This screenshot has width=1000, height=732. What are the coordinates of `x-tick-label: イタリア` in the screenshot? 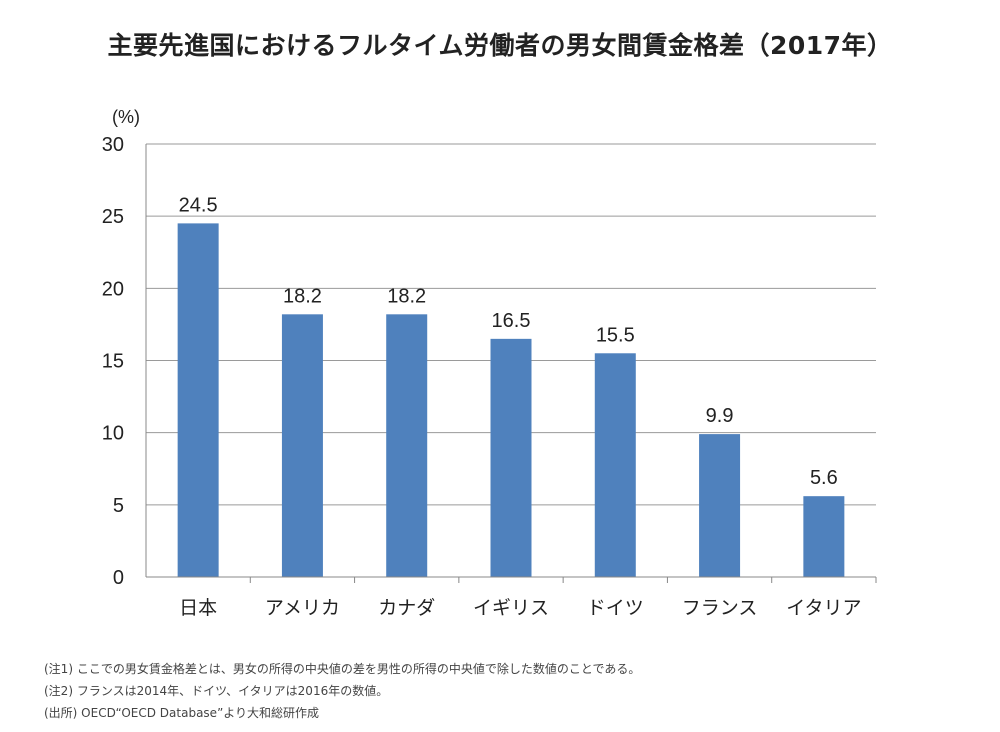 It's located at (823, 608).